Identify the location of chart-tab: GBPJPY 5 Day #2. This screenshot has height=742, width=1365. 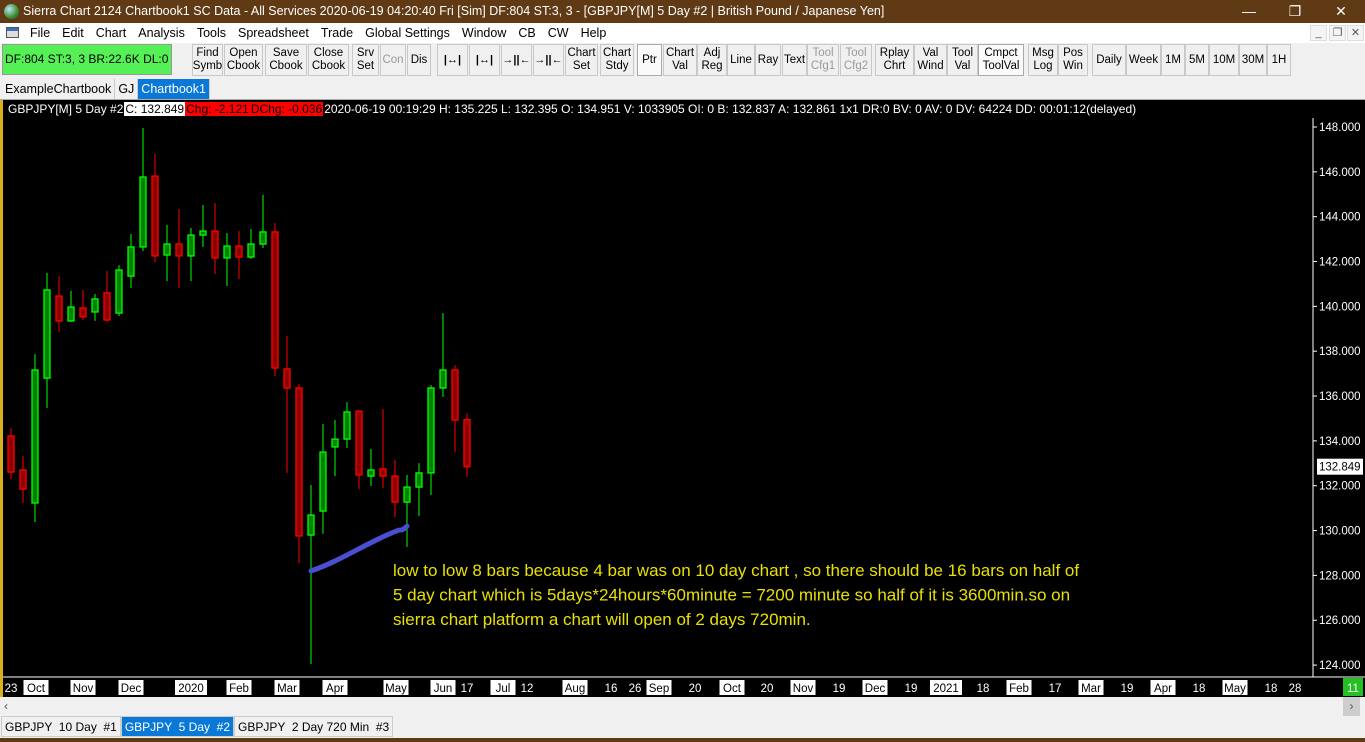
(177, 726).